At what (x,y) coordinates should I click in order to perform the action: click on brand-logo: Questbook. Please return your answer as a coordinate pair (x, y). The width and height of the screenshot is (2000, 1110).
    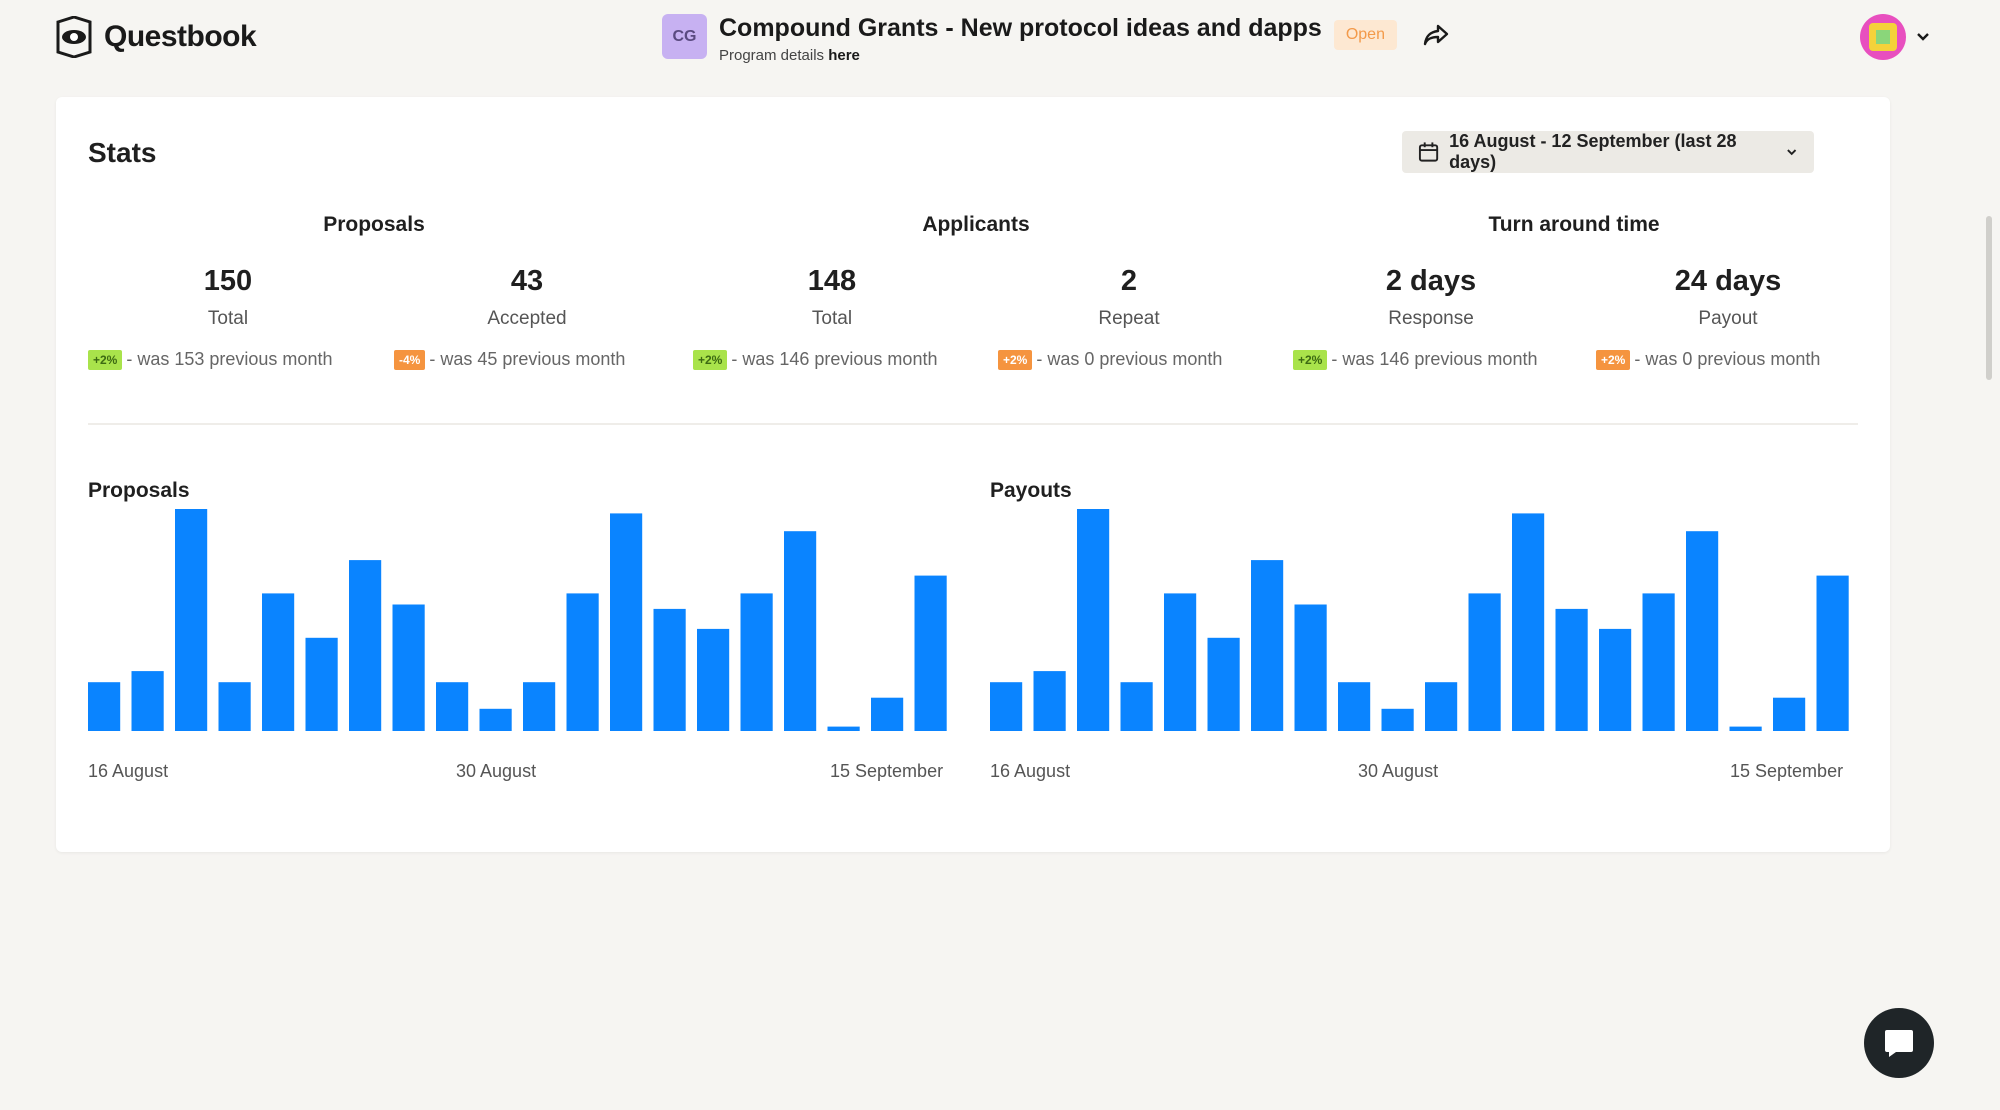
    Looking at the image, I should click on (155, 37).